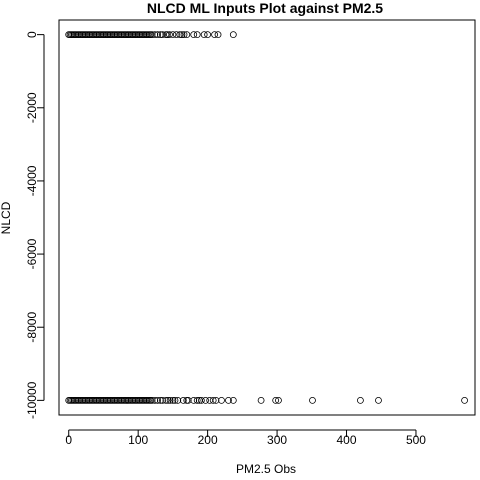  What do you see at coordinates (208, 440) in the screenshot?
I see `x-tick-label: 200` at bounding box center [208, 440].